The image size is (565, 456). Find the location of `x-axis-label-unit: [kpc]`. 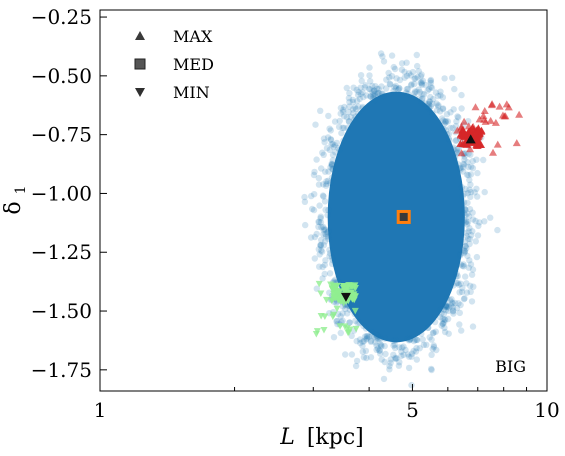

x-axis-label-unit: [kpc] is located at coordinates (335, 437).